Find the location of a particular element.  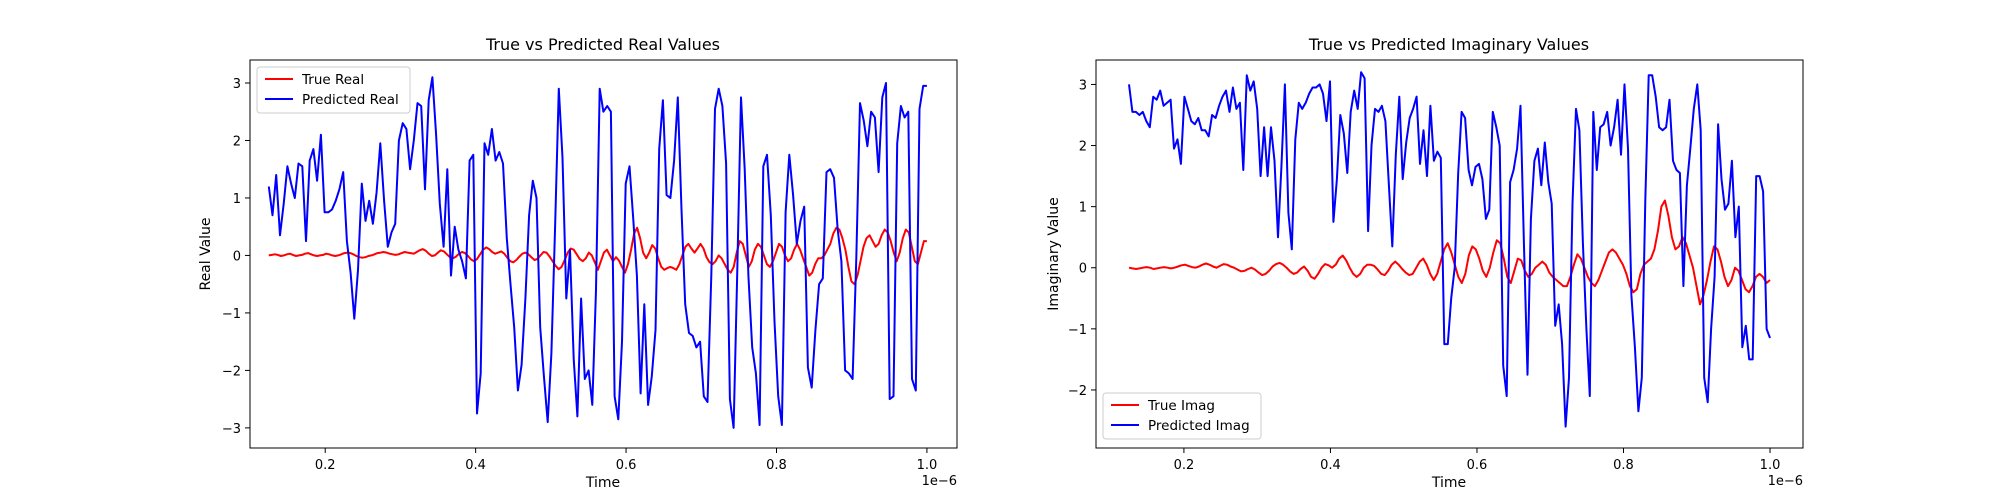

legend: True Imag Predicted Imag is located at coordinates (1182, 416).